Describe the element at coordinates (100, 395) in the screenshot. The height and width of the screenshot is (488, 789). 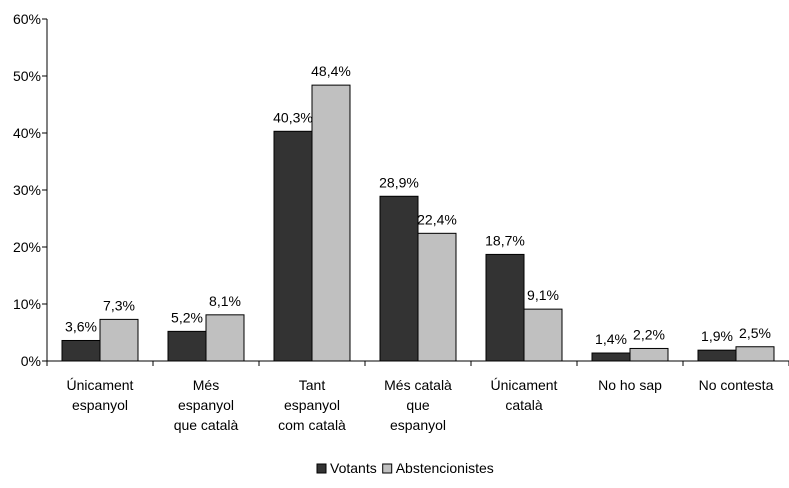
I see `category-label: Únicament espanyol` at that location.